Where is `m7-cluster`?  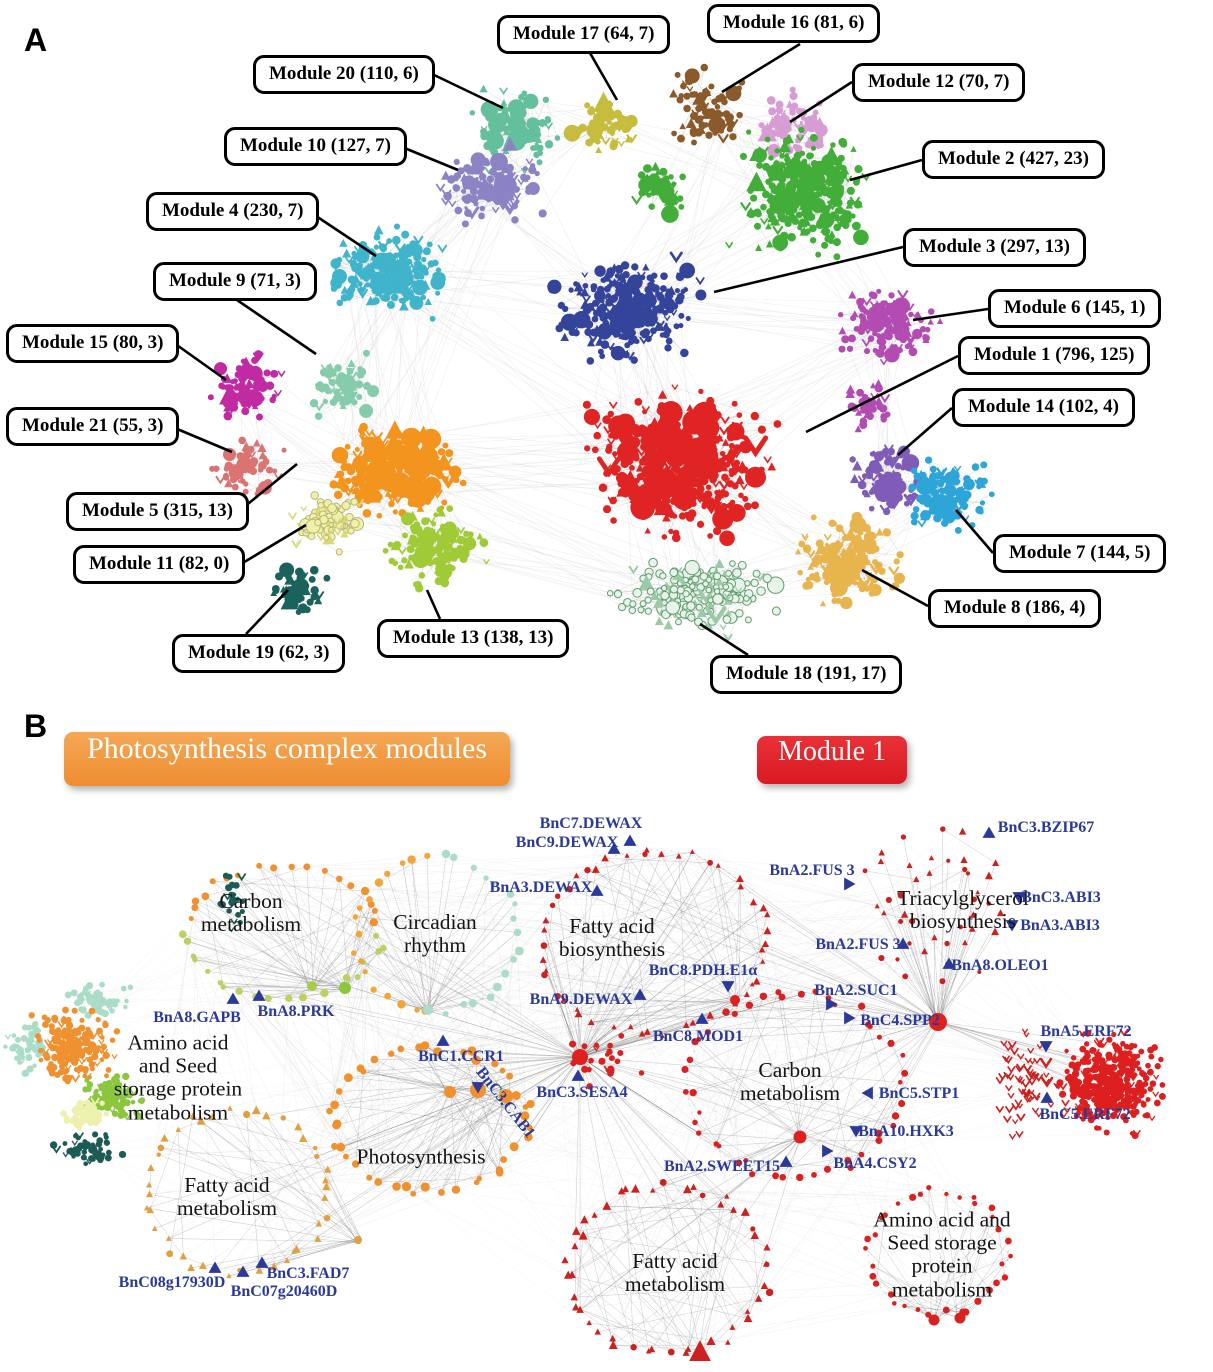
m7-cluster is located at coordinates (951, 495).